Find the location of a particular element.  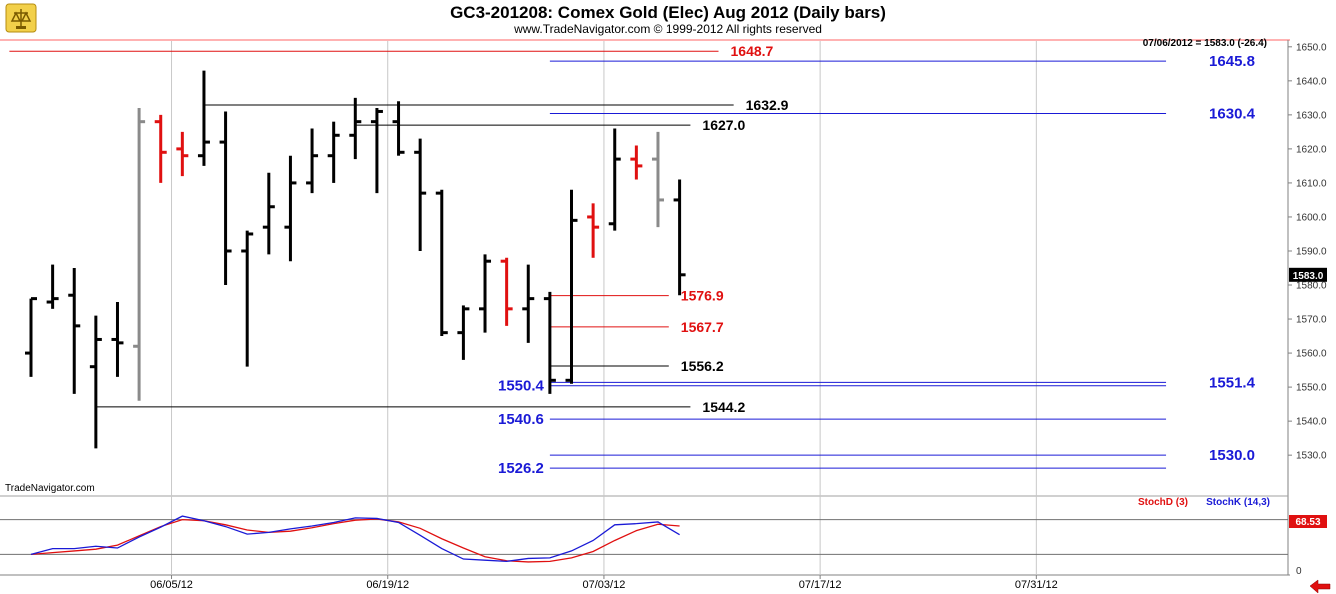

stoch-d-value: 68.53 is located at coordinates (1307, 522).